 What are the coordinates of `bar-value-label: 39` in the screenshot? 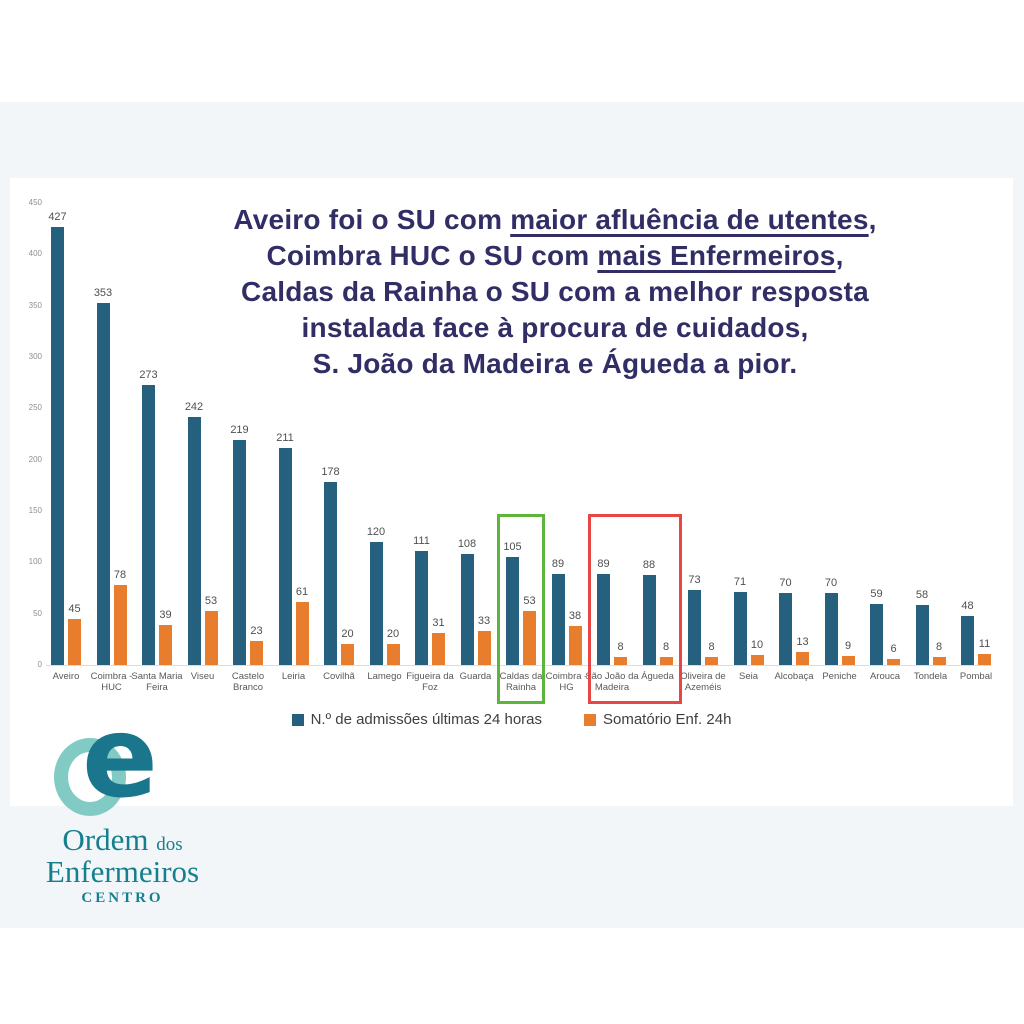 It's located at (165, 614).